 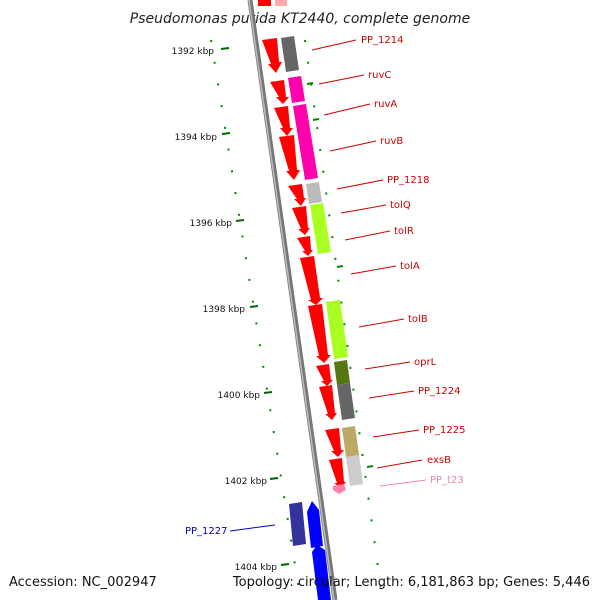 I want to click on reverse-category-bar, so click(x=297, y=524).